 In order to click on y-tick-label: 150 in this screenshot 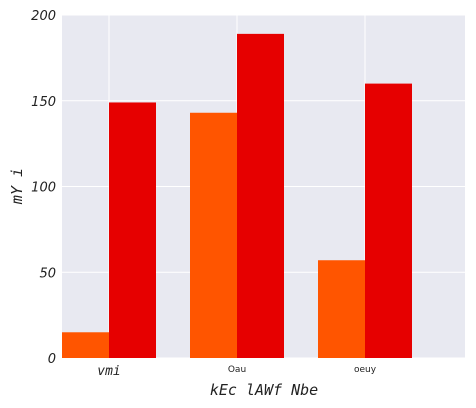, I will do `click(43, 102)`.